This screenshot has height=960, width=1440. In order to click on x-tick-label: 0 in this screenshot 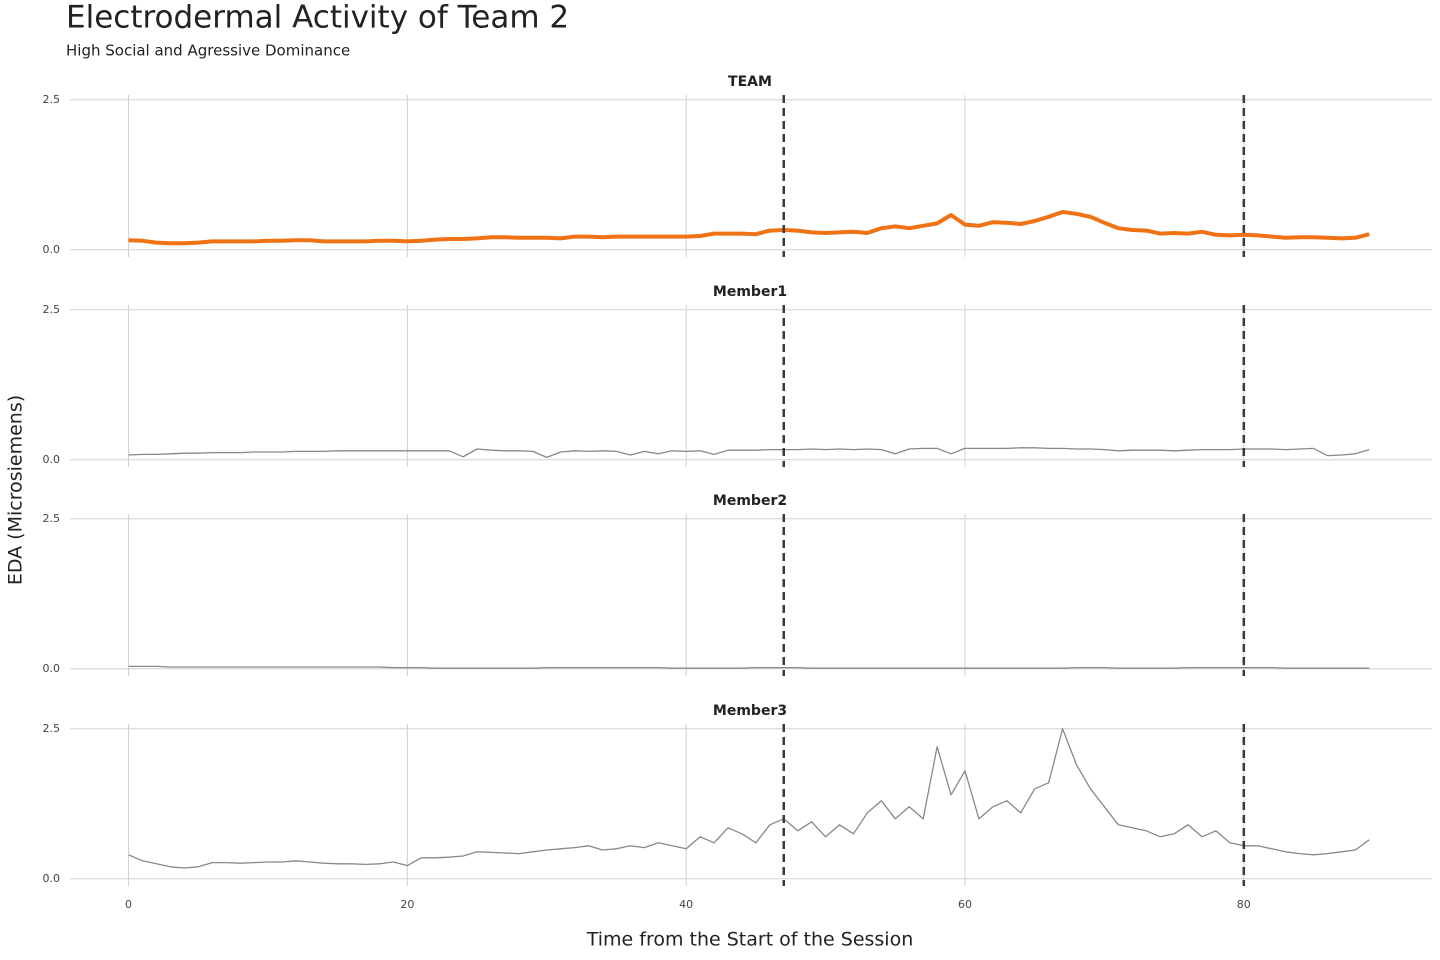, I will do `click(128, 904)`.